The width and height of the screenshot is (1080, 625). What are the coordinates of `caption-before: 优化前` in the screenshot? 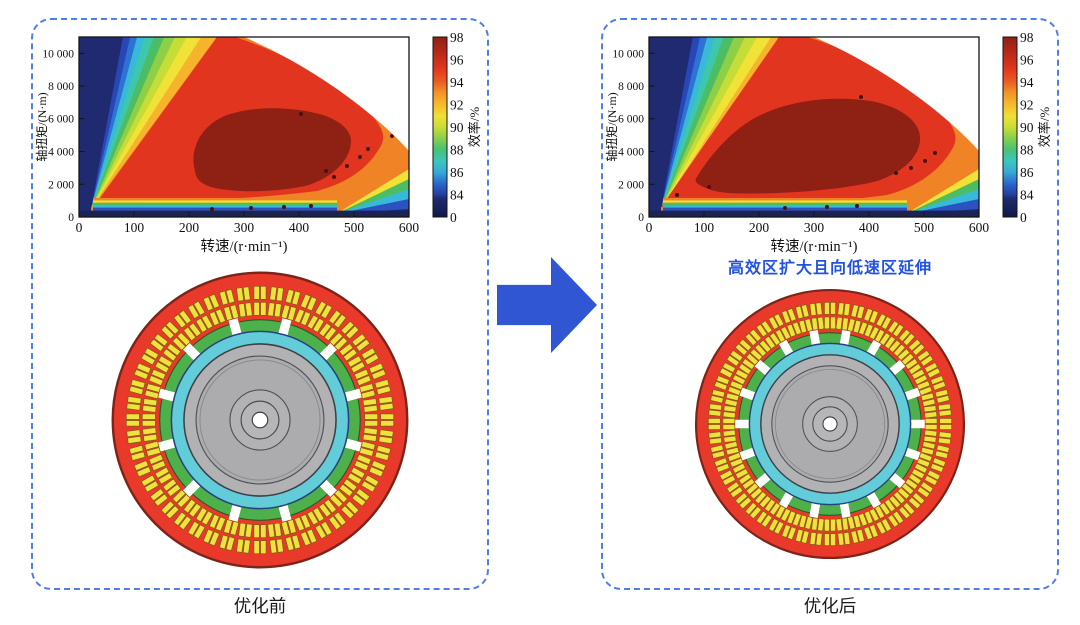 It's located at (260, 606).